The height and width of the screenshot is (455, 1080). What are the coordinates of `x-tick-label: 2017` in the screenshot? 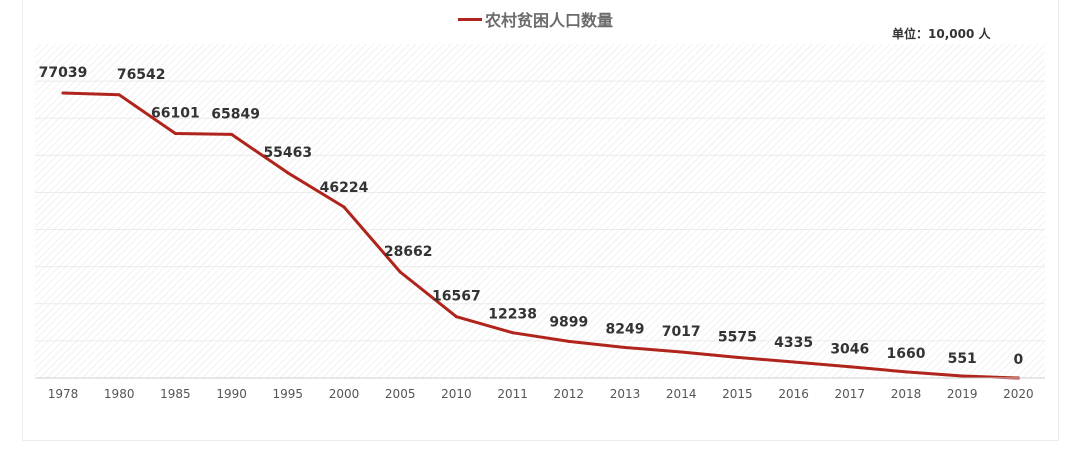 It's located at (850, 394).